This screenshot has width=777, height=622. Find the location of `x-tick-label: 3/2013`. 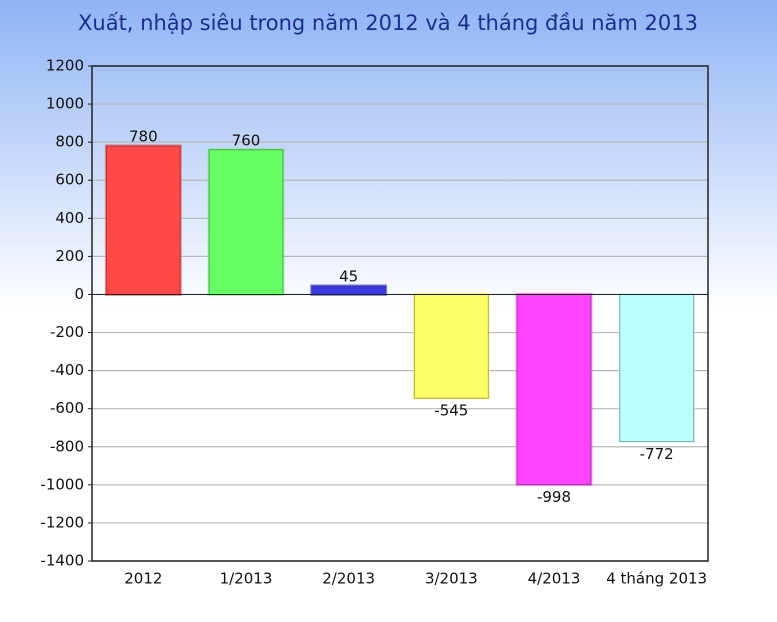

x-tick-label: 3/2013 is located at coordinates (451, 579).